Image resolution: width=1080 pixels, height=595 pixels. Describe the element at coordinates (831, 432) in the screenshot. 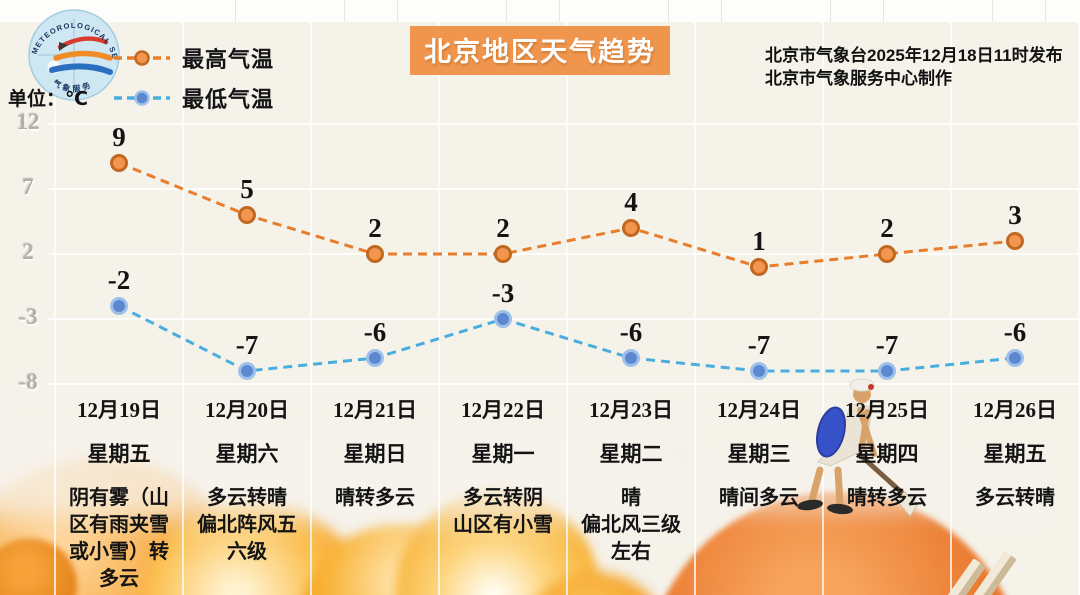

I see `figurine-bag` at that location.